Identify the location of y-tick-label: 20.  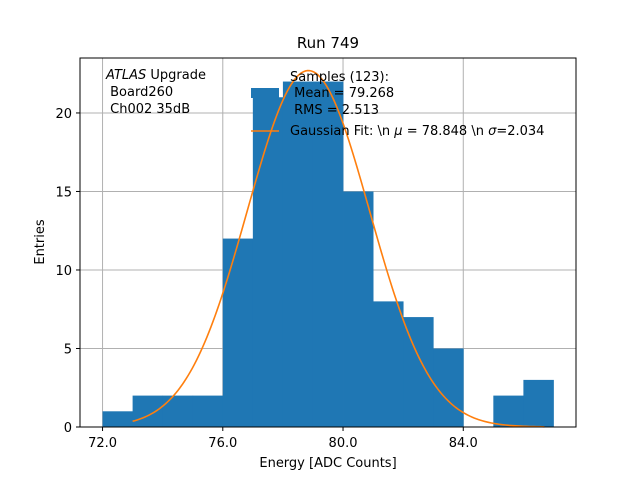
(63, 114).